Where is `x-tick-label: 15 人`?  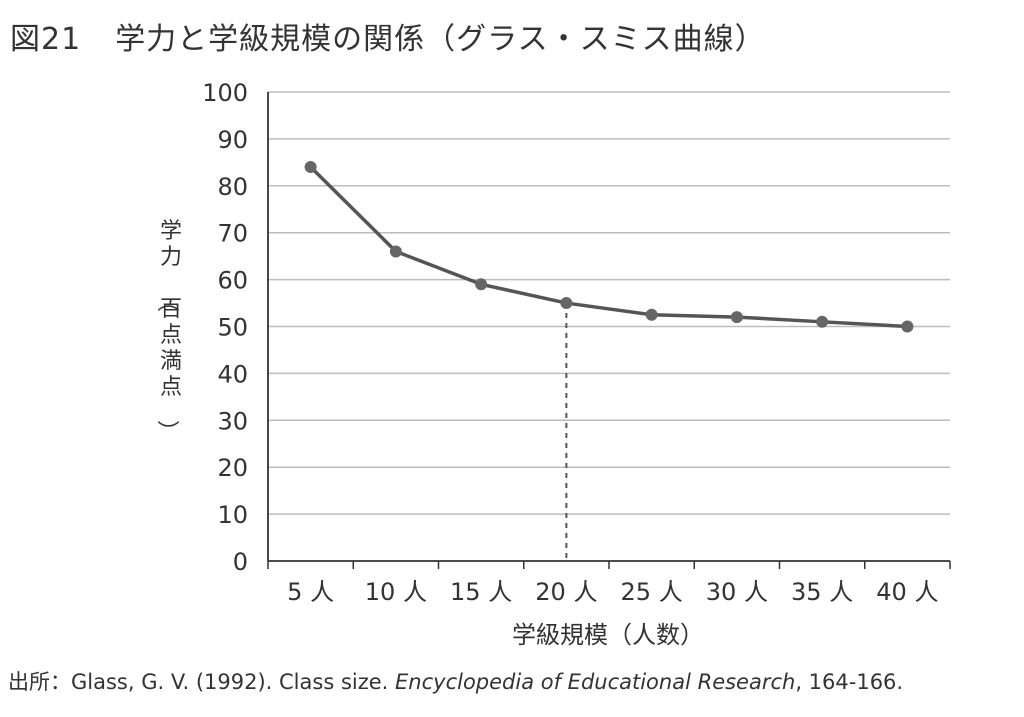
x-tick-label: 15 人 is located at coordinates (481, 592).